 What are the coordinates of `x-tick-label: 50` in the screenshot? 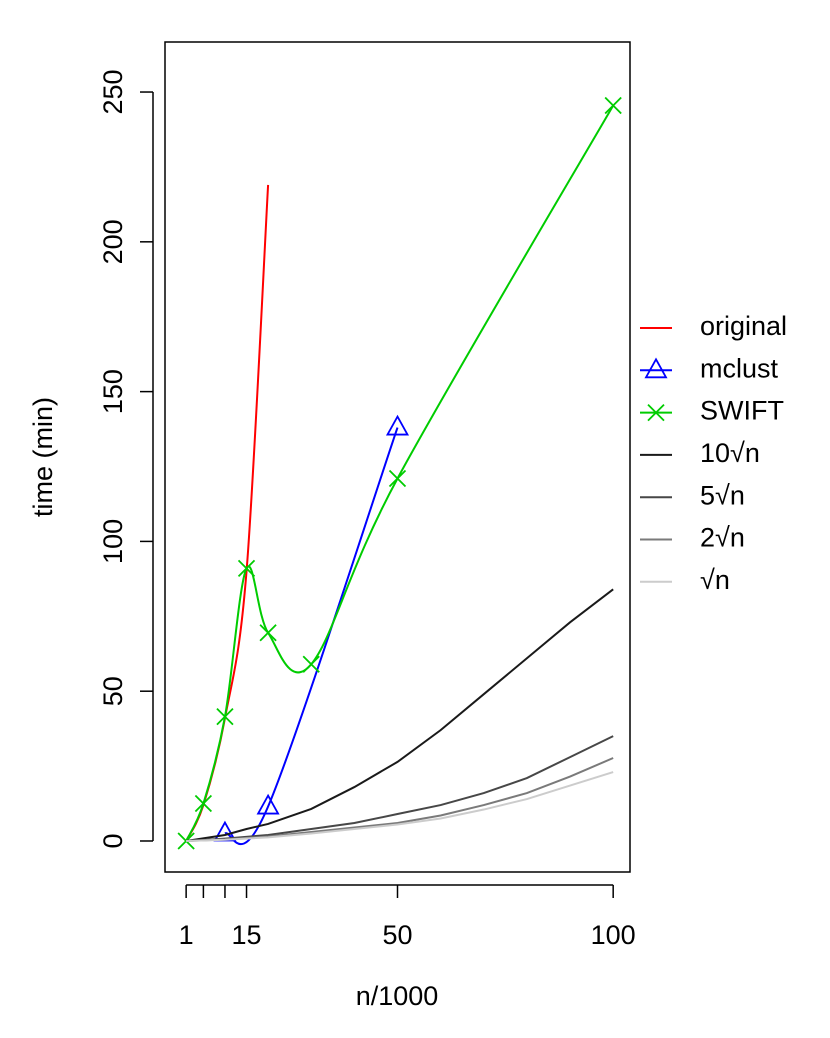 It's located at (397, 935).